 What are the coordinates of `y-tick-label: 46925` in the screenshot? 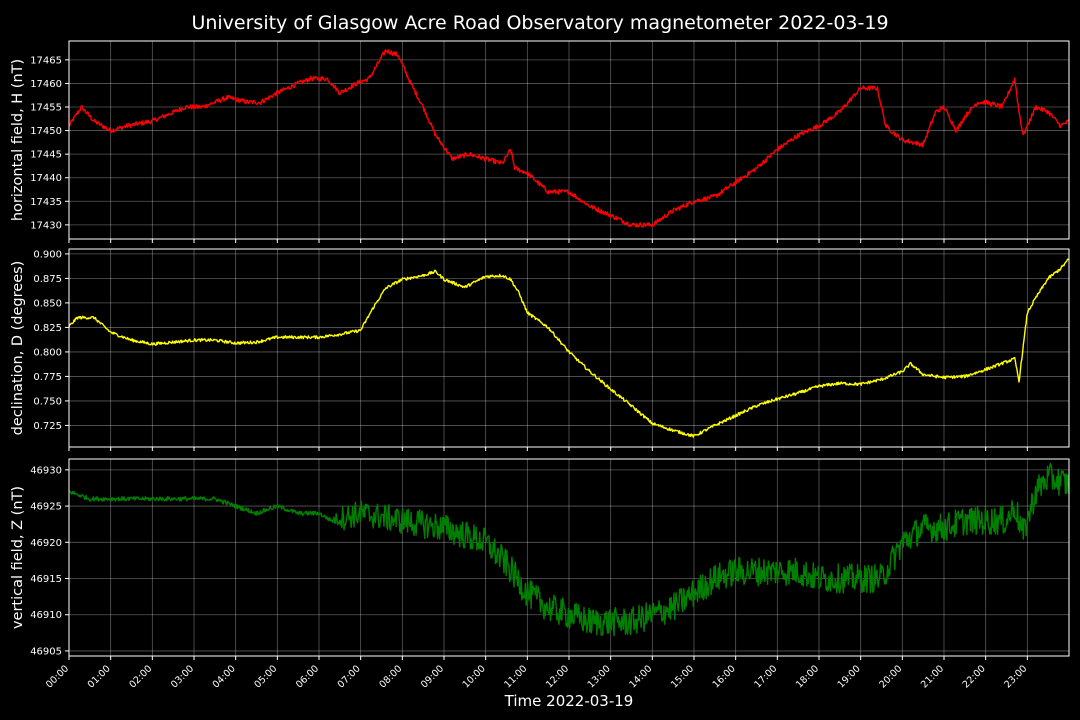 It's located at (46, 507).